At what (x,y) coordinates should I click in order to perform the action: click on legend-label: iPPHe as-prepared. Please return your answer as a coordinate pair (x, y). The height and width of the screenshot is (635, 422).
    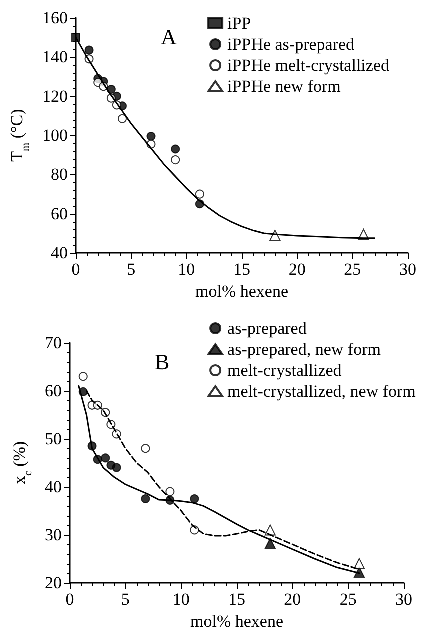
    Looking at the image, I should click on (292, 44).